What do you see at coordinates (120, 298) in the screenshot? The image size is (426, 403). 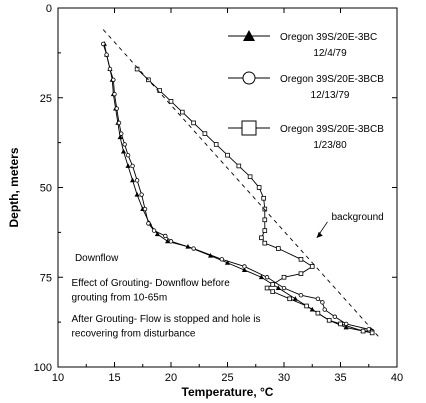 I see `annotation-text: grouting from 10-65m` at bounding box center [120, 298].